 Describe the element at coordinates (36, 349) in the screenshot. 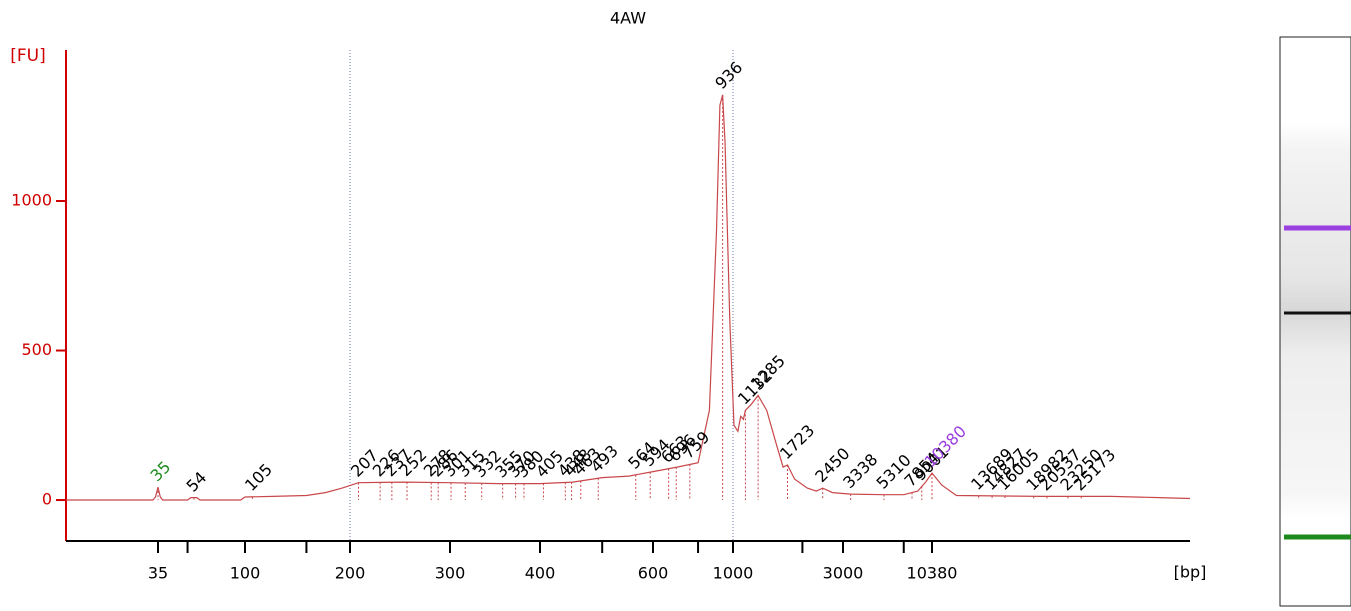

I see `y-tick-label: 500` at that location.